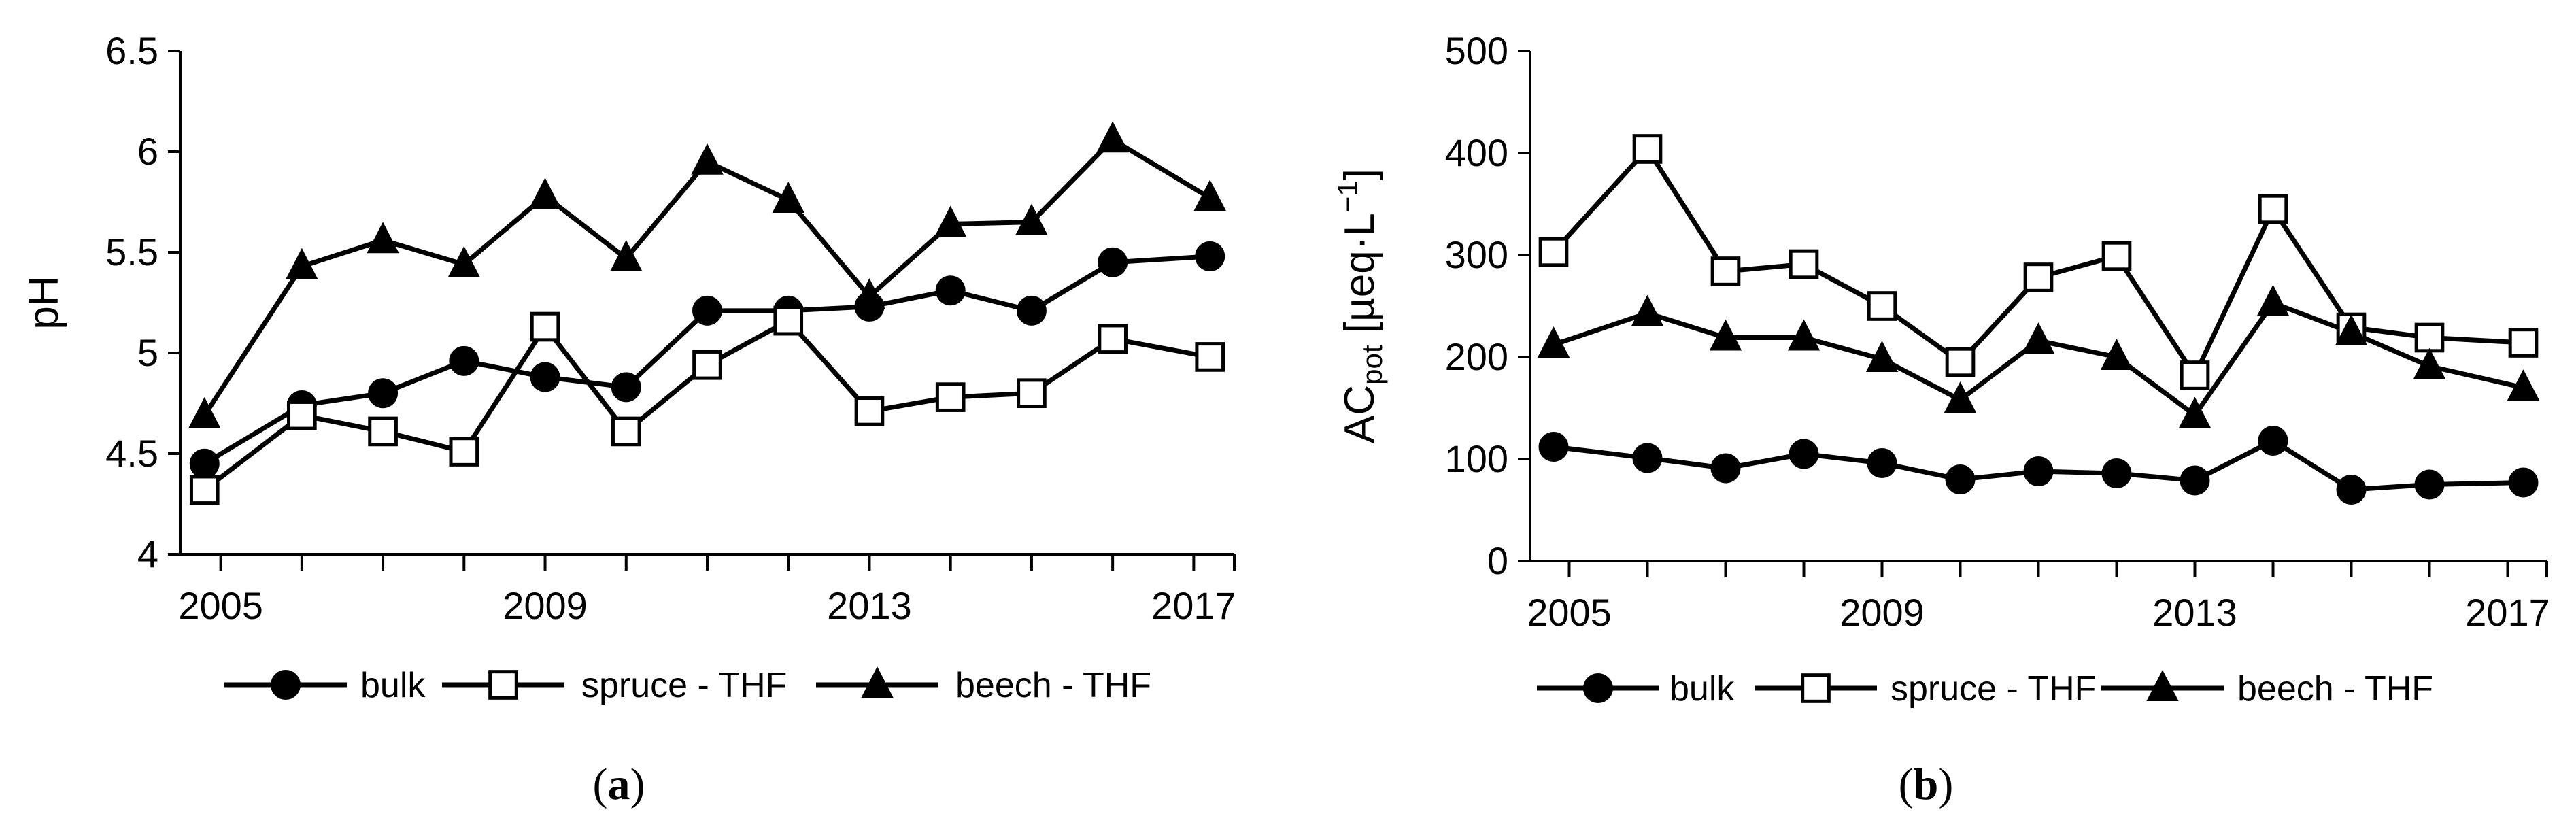  What do you see at coordinates (43, 302) in the screenshot?
I see `y-axis-label: pH` at bounding box center [43, 302].